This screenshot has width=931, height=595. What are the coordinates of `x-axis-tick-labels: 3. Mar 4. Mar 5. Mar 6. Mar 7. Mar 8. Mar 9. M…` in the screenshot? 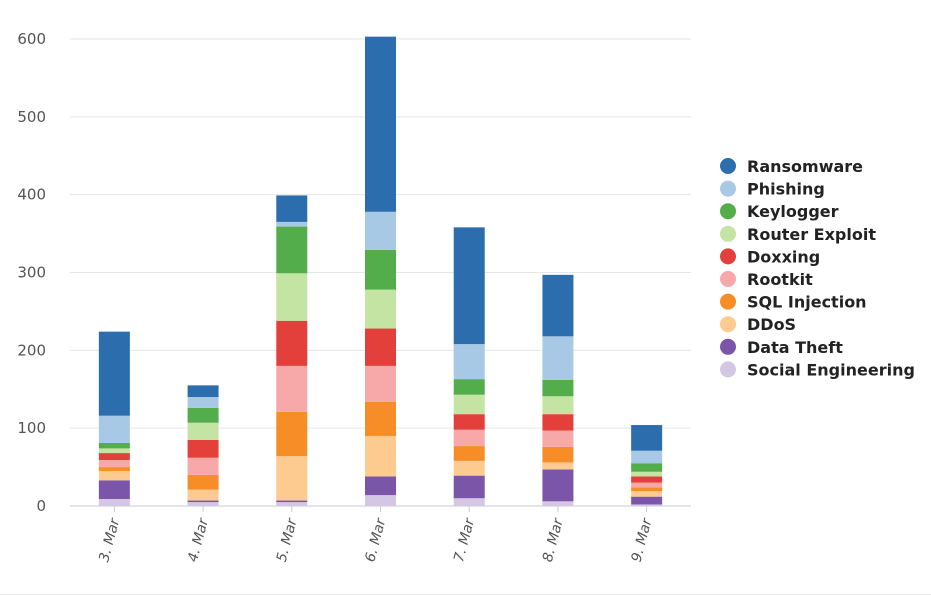 It's located at (376, 540).